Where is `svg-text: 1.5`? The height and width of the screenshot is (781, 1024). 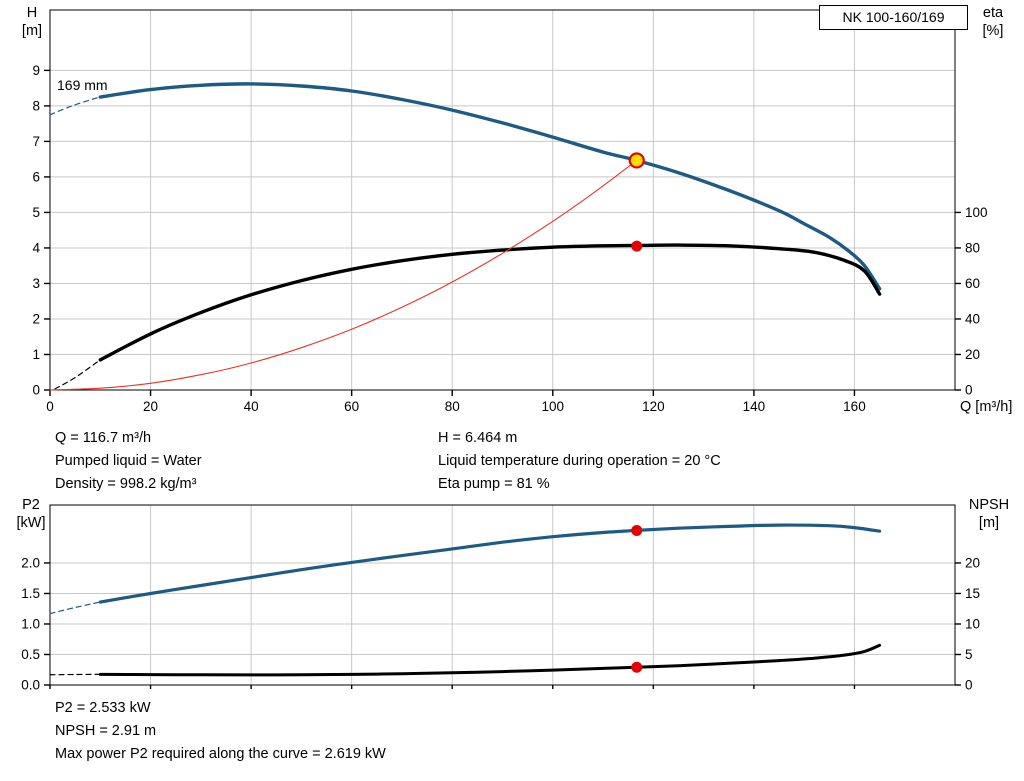 svg-text: 1.5 is located at coordinates (30, 593).